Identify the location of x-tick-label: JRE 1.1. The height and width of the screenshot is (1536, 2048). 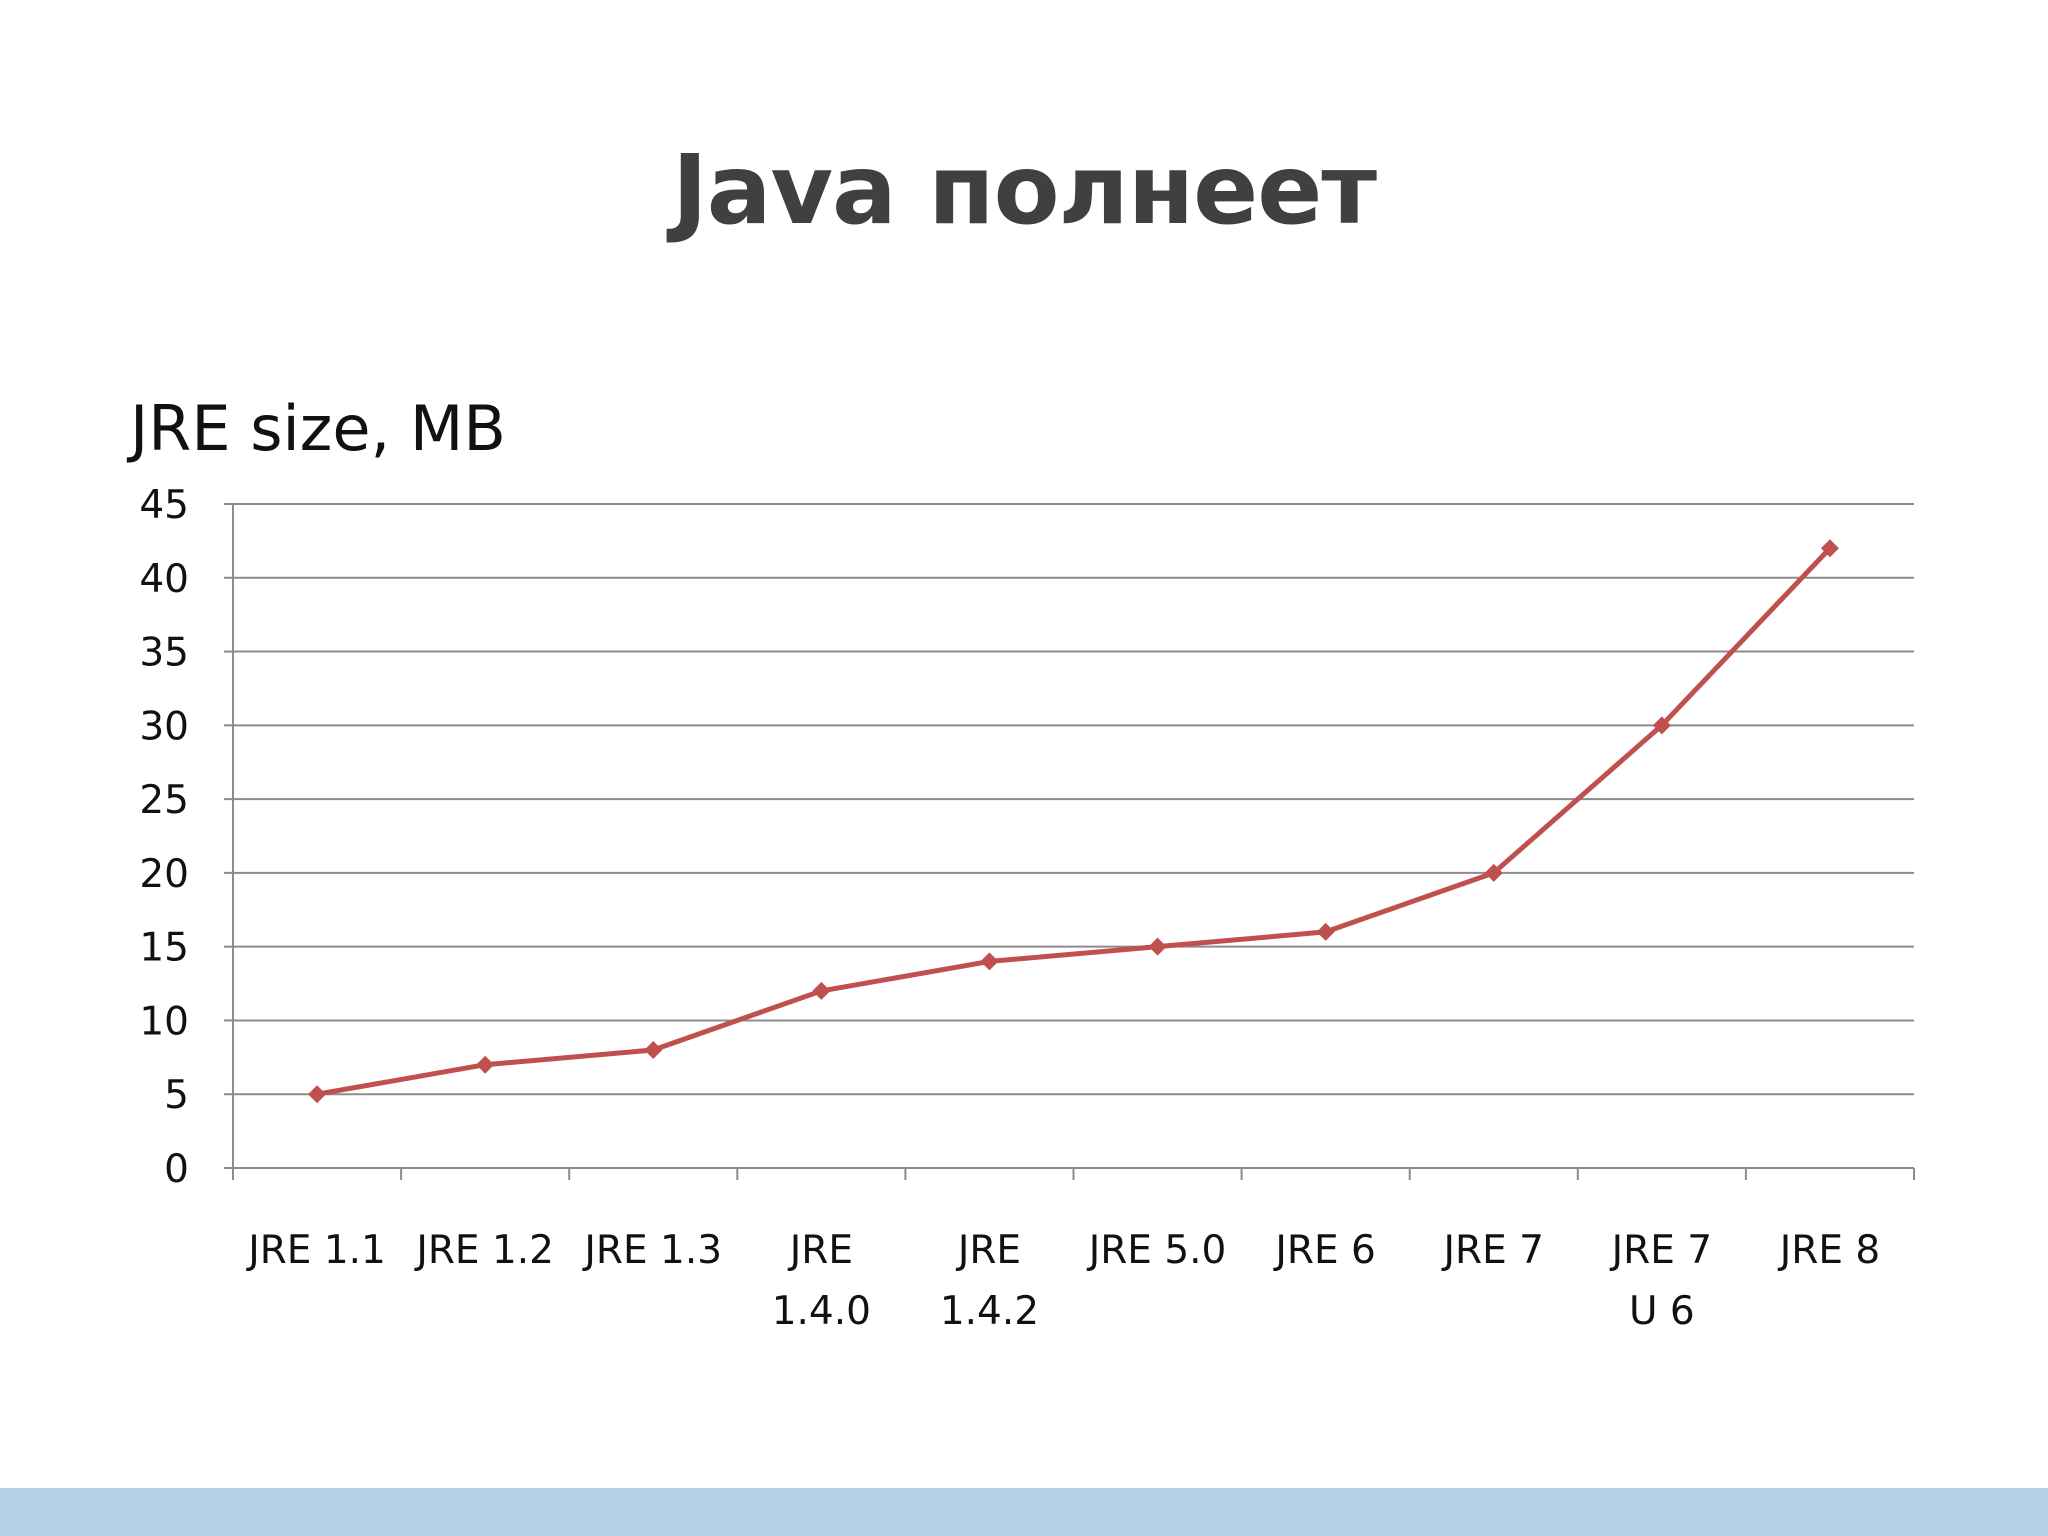
(315, 1250).